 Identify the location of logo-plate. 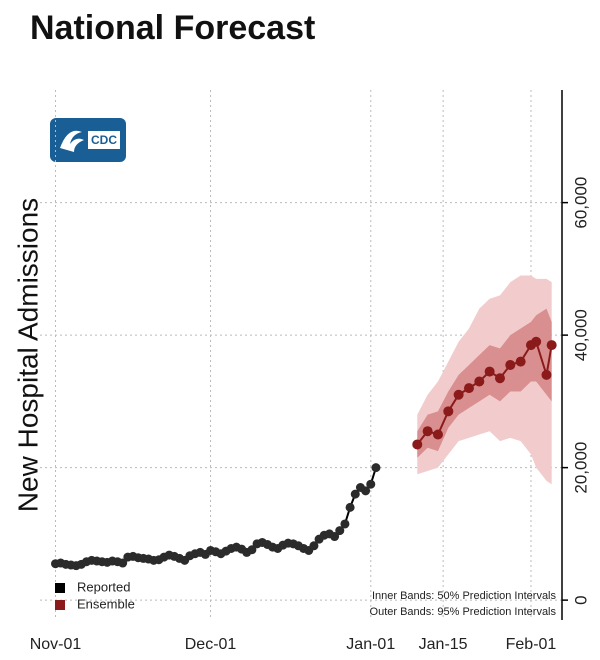
(104, 140).